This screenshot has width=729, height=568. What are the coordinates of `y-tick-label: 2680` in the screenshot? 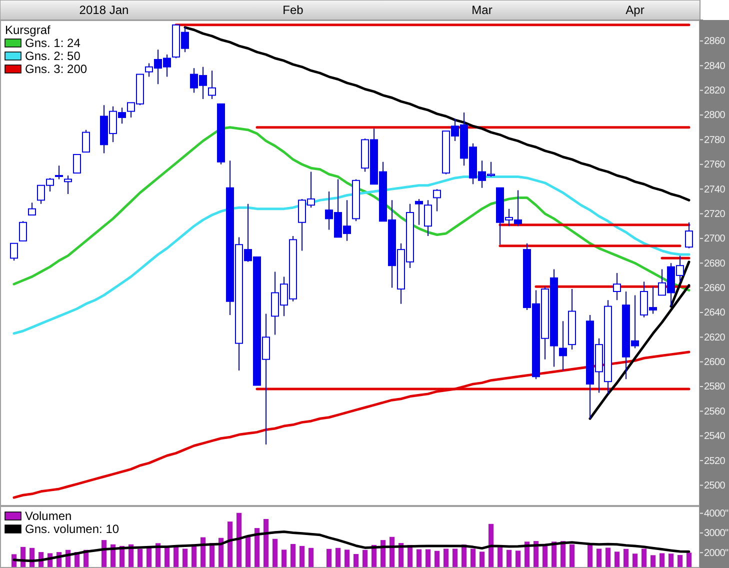 It's located at (715, 264).